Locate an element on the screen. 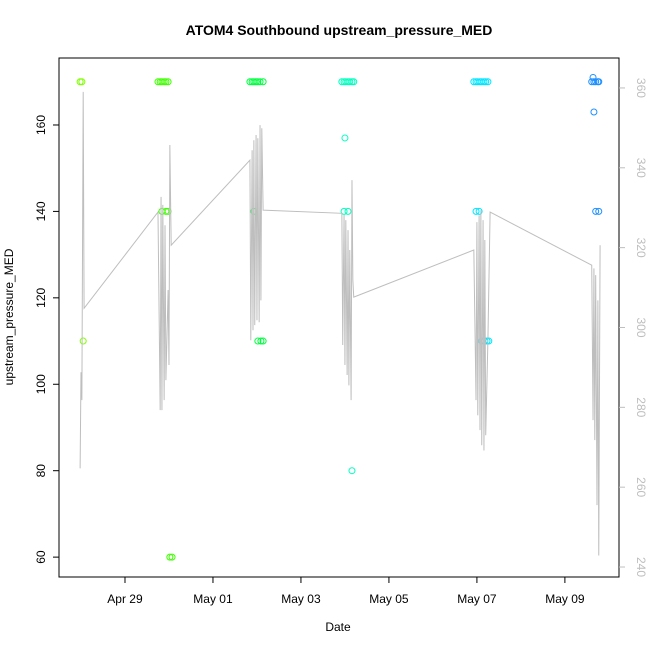  y2-tick-label: 280 is located at coordinates (641, 407).